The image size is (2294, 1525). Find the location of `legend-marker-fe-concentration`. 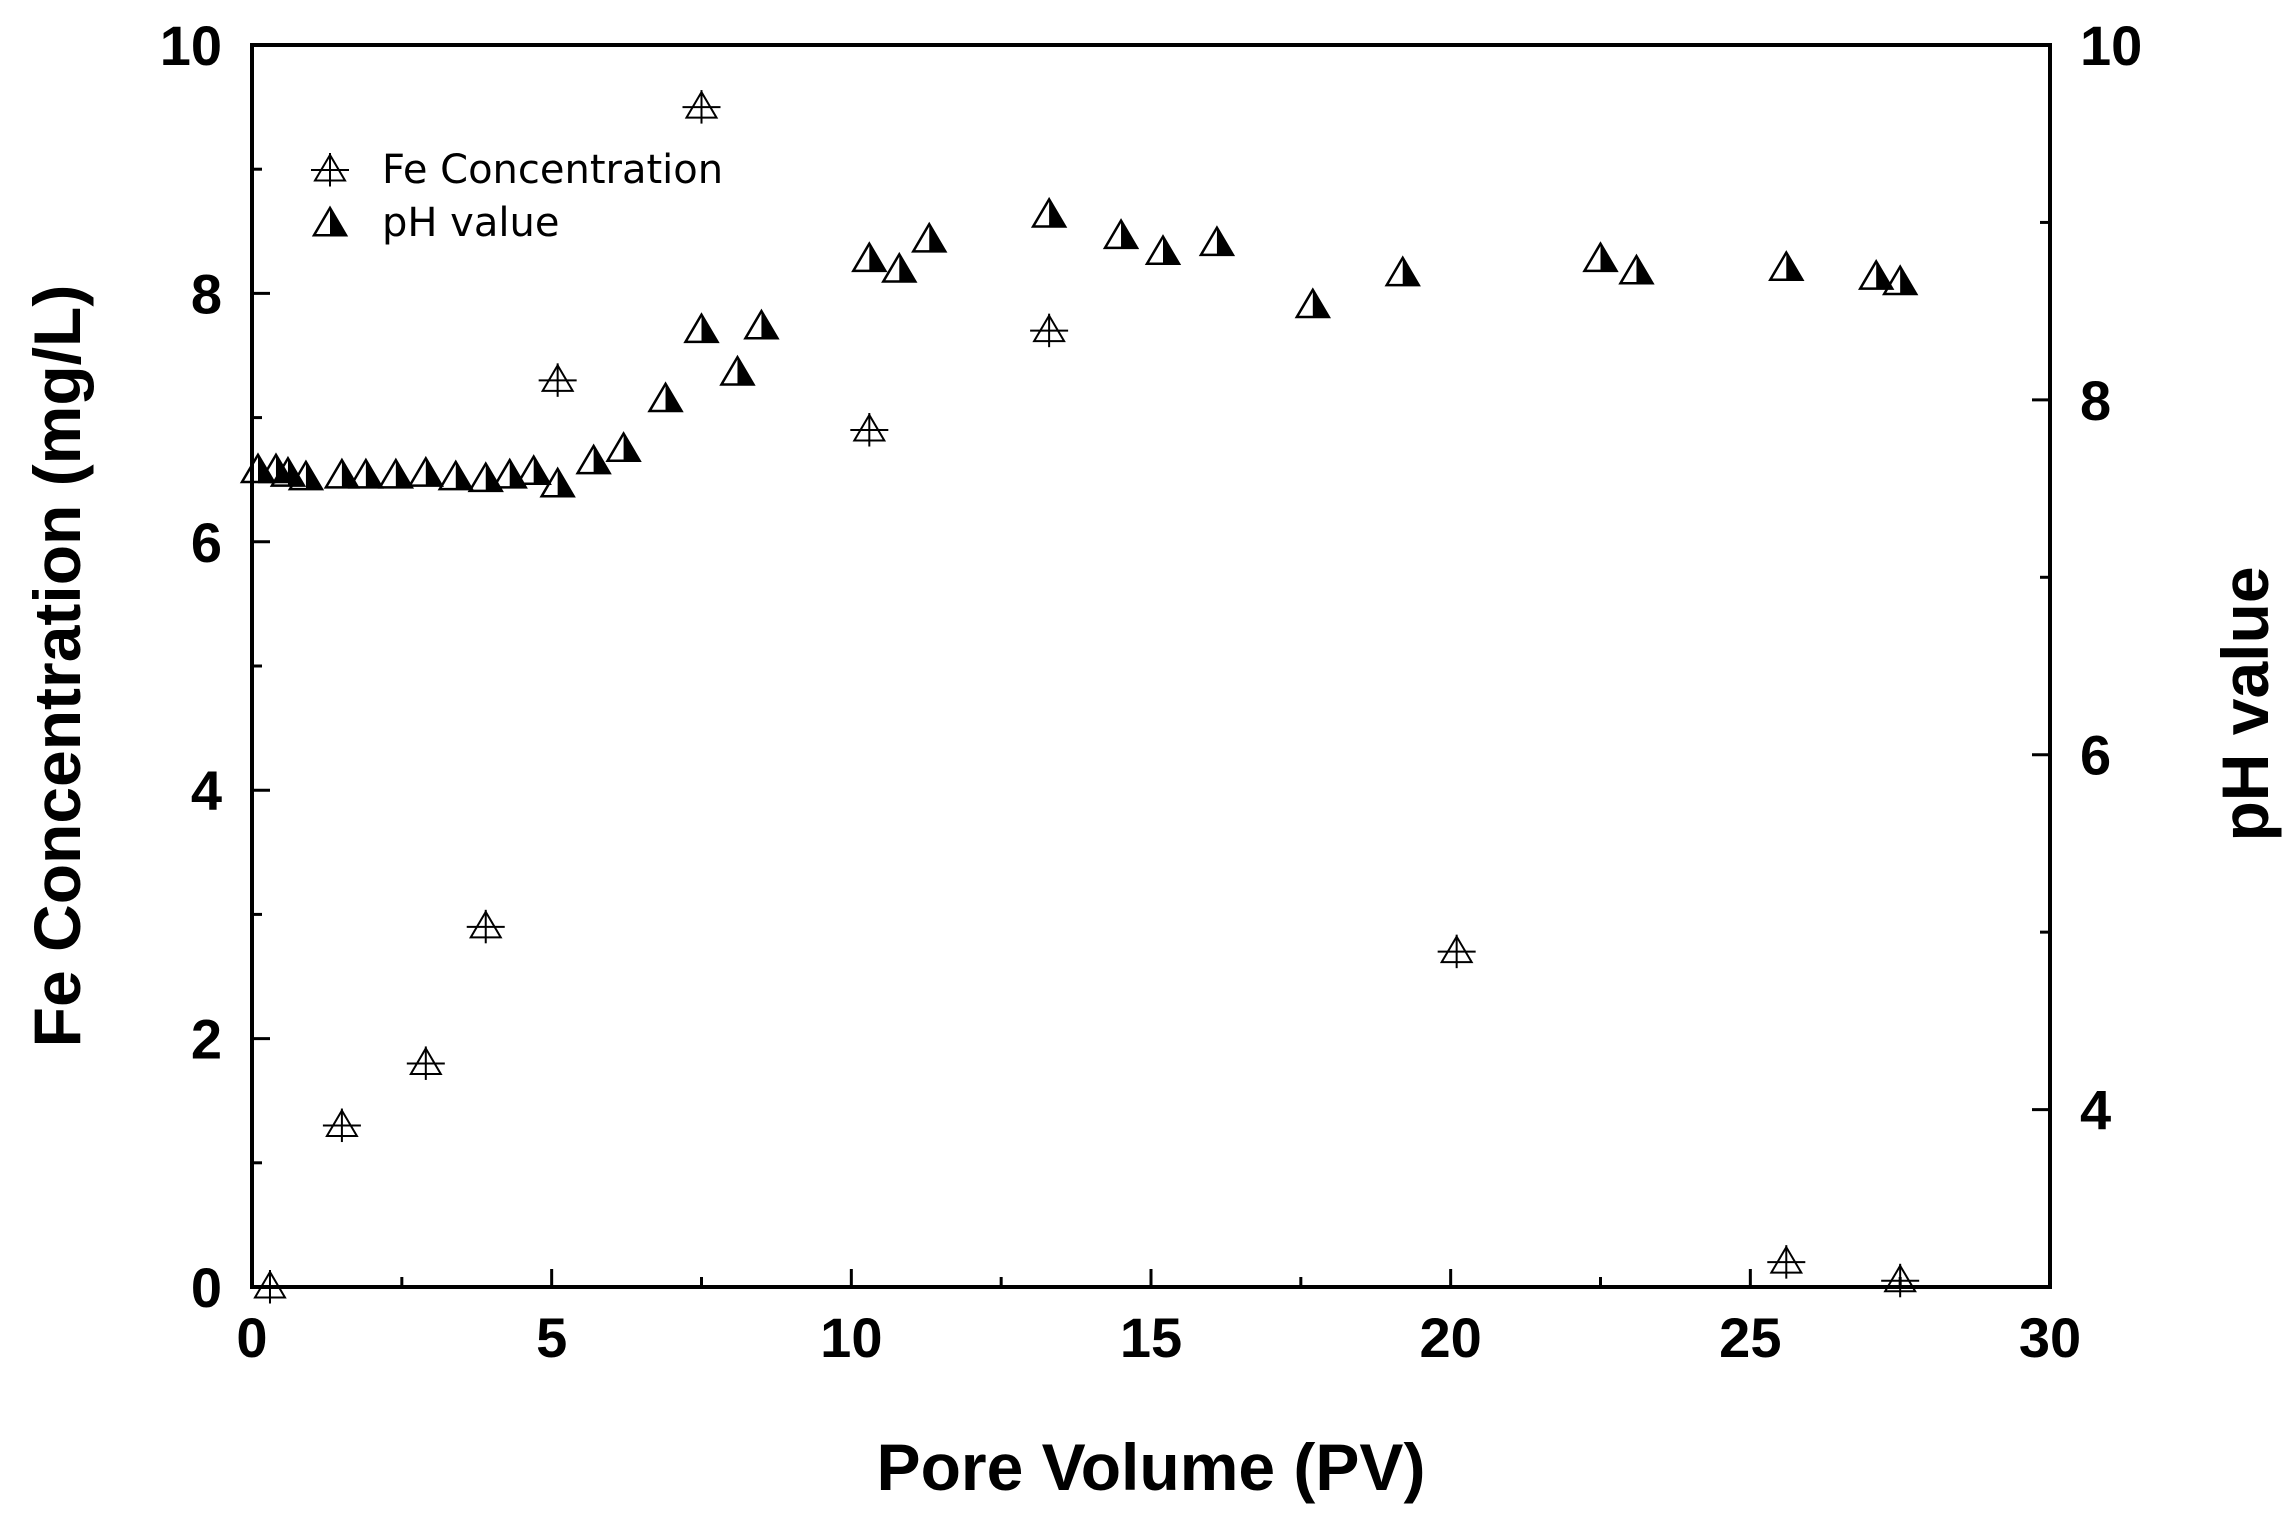

legend-marker-fe-concentration is located at coordinates (330, 170).